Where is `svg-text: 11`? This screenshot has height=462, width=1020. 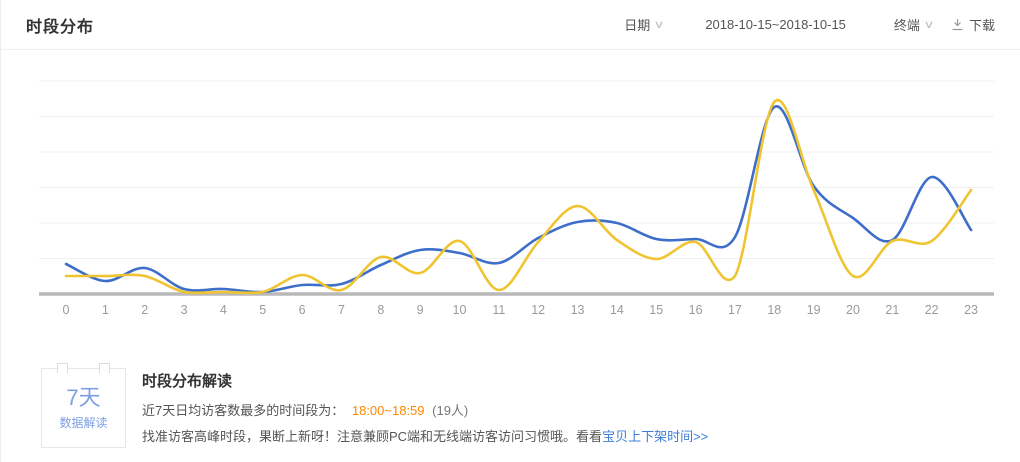
svg-text: 11 is located at coordinates (498, 310).